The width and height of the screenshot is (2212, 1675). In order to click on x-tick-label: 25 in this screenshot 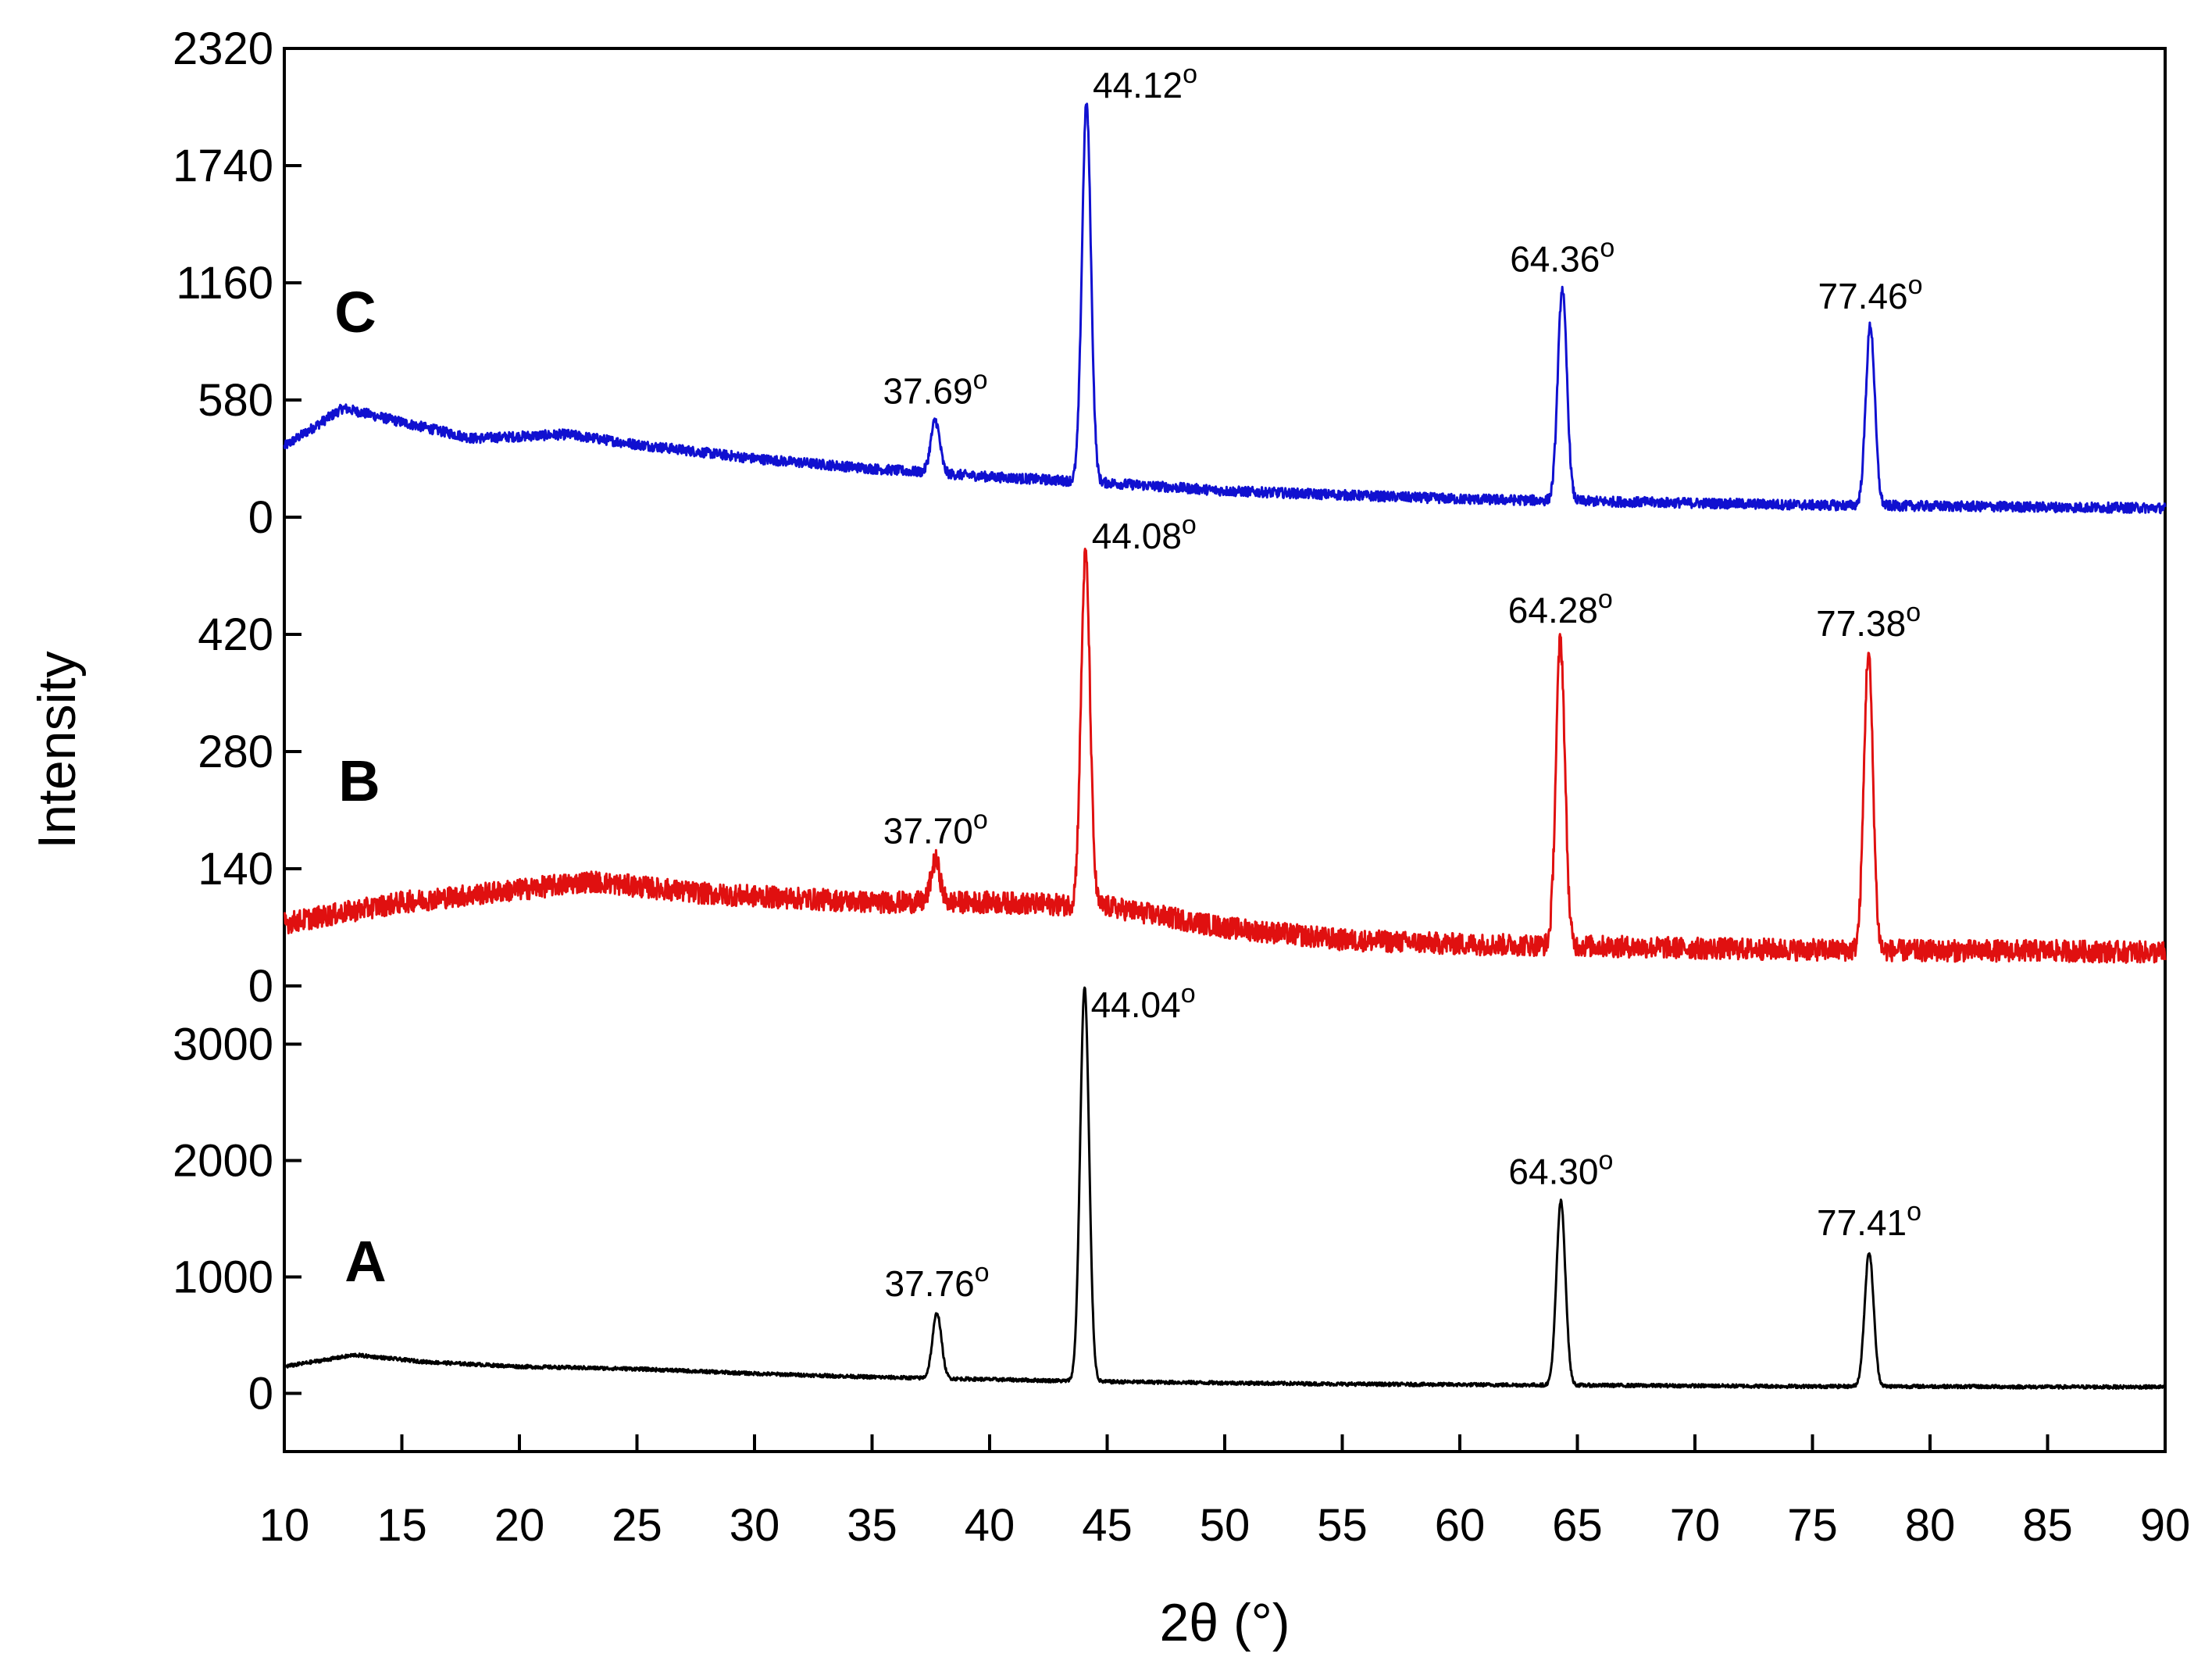, I will do `click(637, 1525)`.